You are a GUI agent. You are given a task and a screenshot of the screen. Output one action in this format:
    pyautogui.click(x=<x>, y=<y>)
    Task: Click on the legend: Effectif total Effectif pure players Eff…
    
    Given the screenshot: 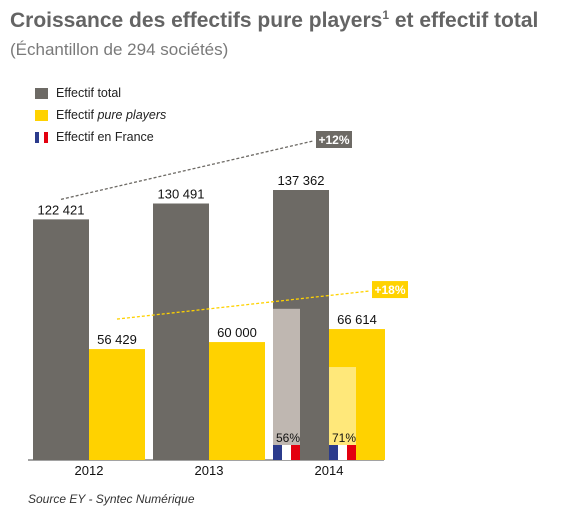 What is the action you would take?
    pyautogui.click(x=100, y=115)
    